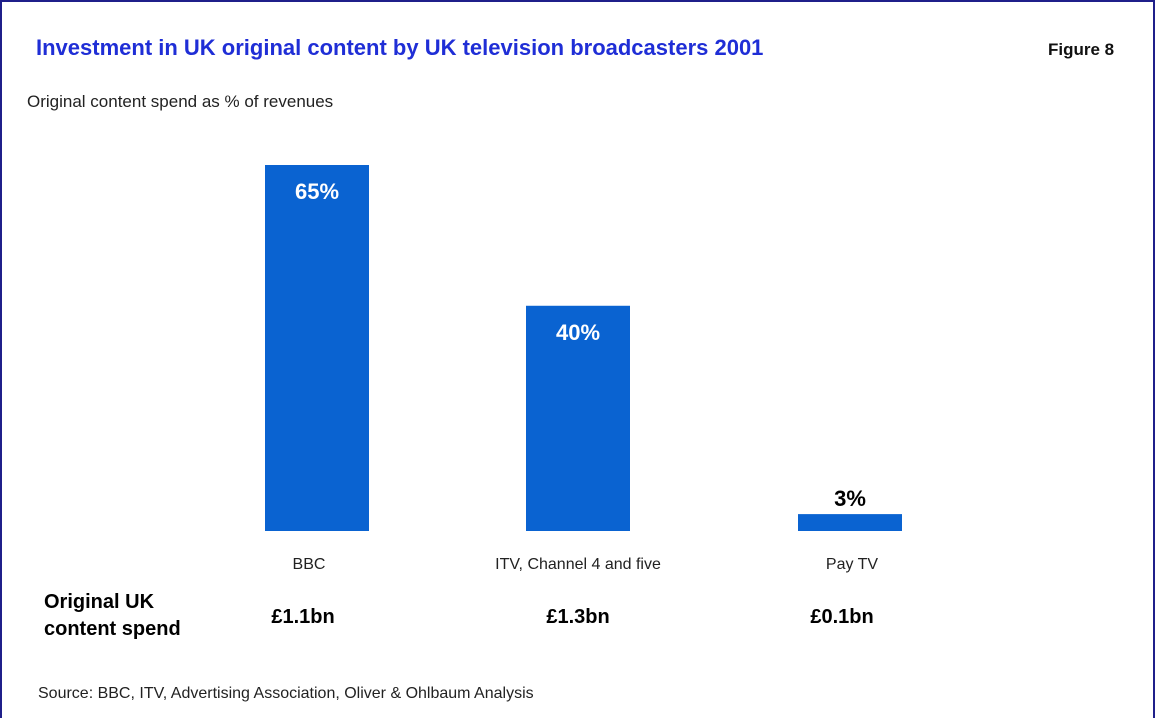 The height and width of the screenshot is (720, 1155). Describe the element at coordinates (303, 617) in the screenshot. I see `spend-value-bbc: £1.1bn` at that location.